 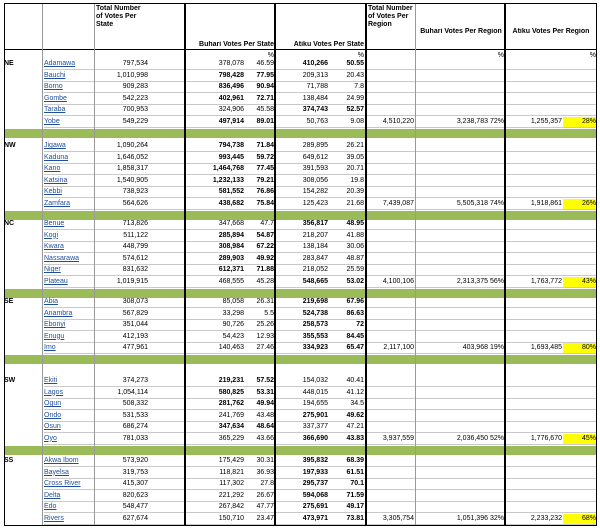 What do you see at coordinates (300, 215) in the screenshot?
I see `region-separator` at bounding box center [300, 215].